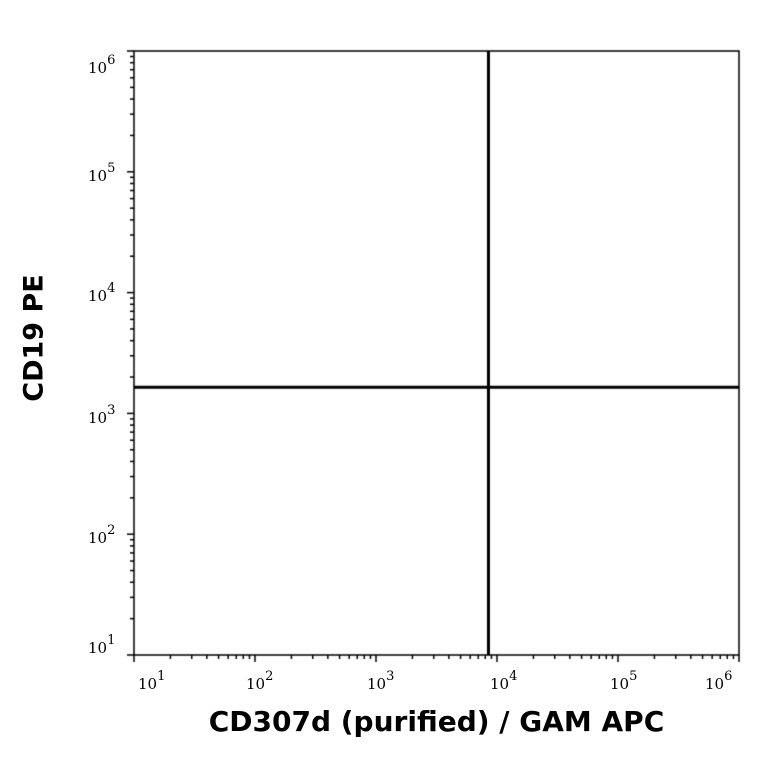 This screenshot has width=764, height=764. What do you see at coordinates (102, 293) in the screenshot?
I see `y-tick-label: 10⁴` at bounding box center [102, 293].